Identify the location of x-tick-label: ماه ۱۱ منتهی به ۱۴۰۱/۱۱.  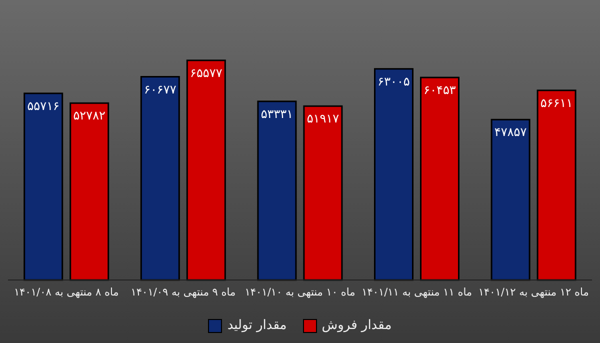
(417, 292).